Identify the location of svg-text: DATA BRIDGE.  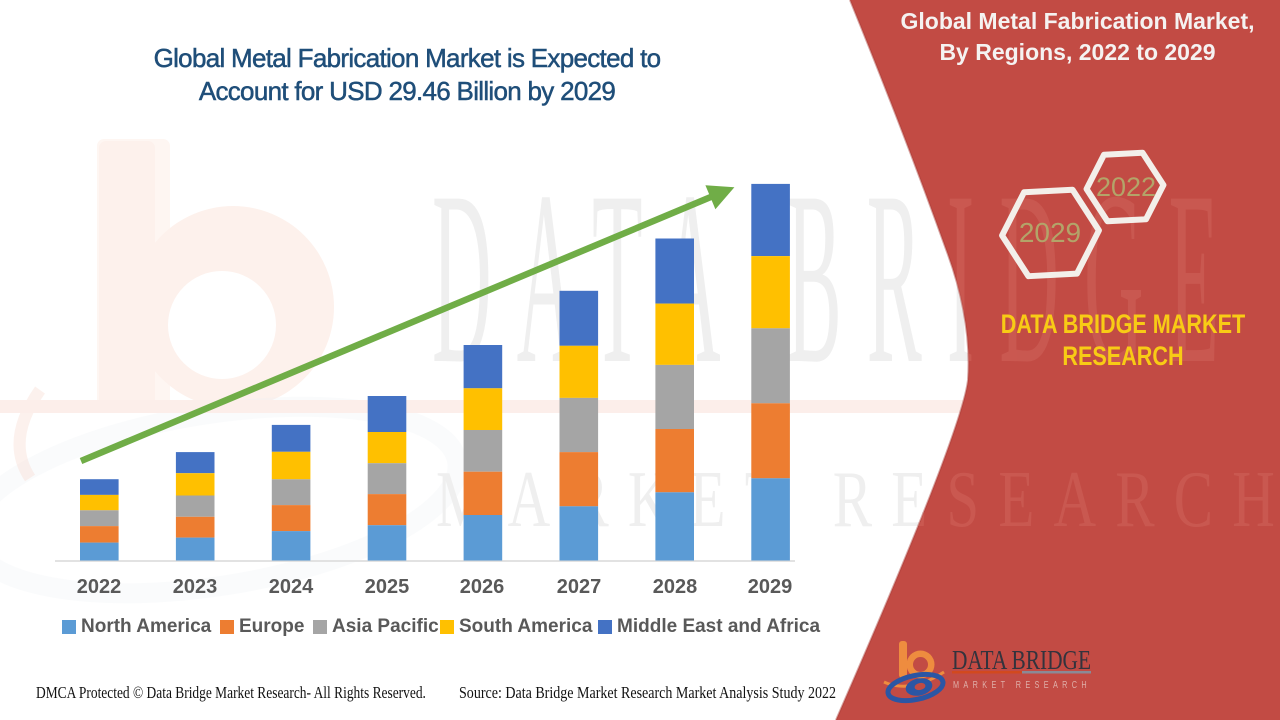
(1021, 660).